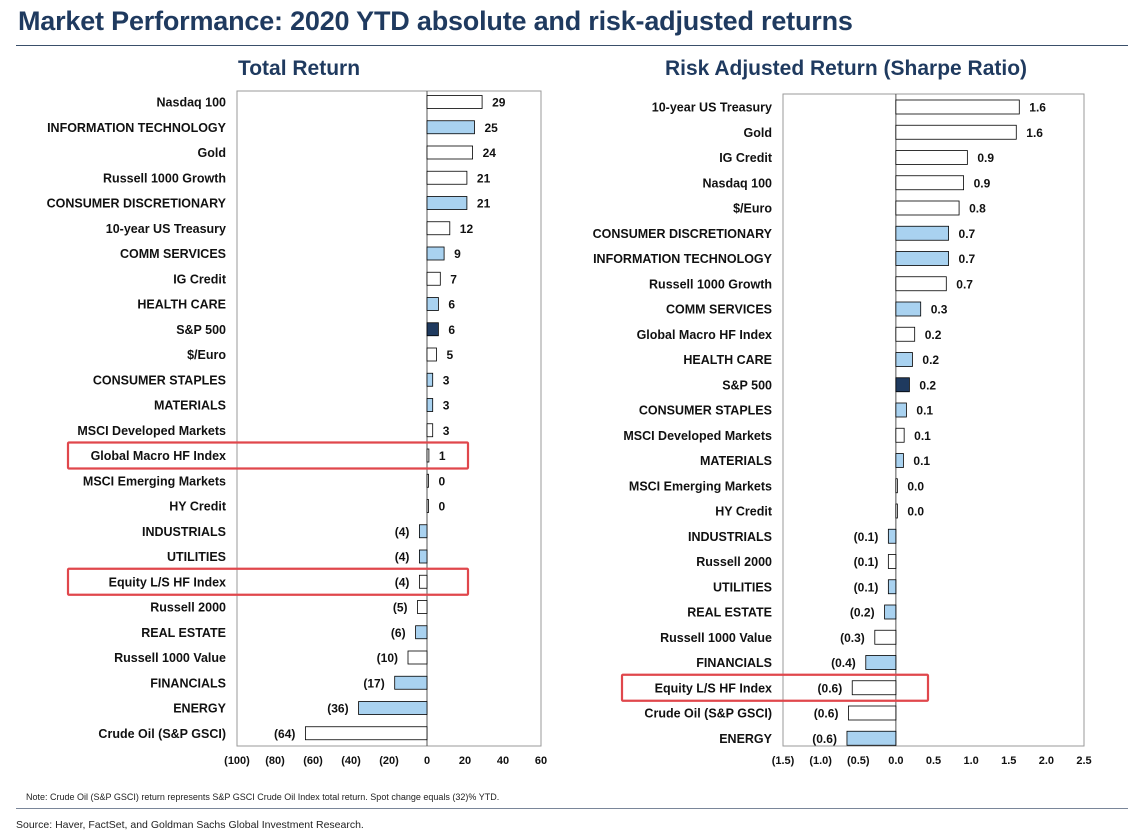  What do you see at coordinates (746, 158) in the screenshot?
I see `sharpe-category-label: IG Credit` at bounding box center [746, 158].